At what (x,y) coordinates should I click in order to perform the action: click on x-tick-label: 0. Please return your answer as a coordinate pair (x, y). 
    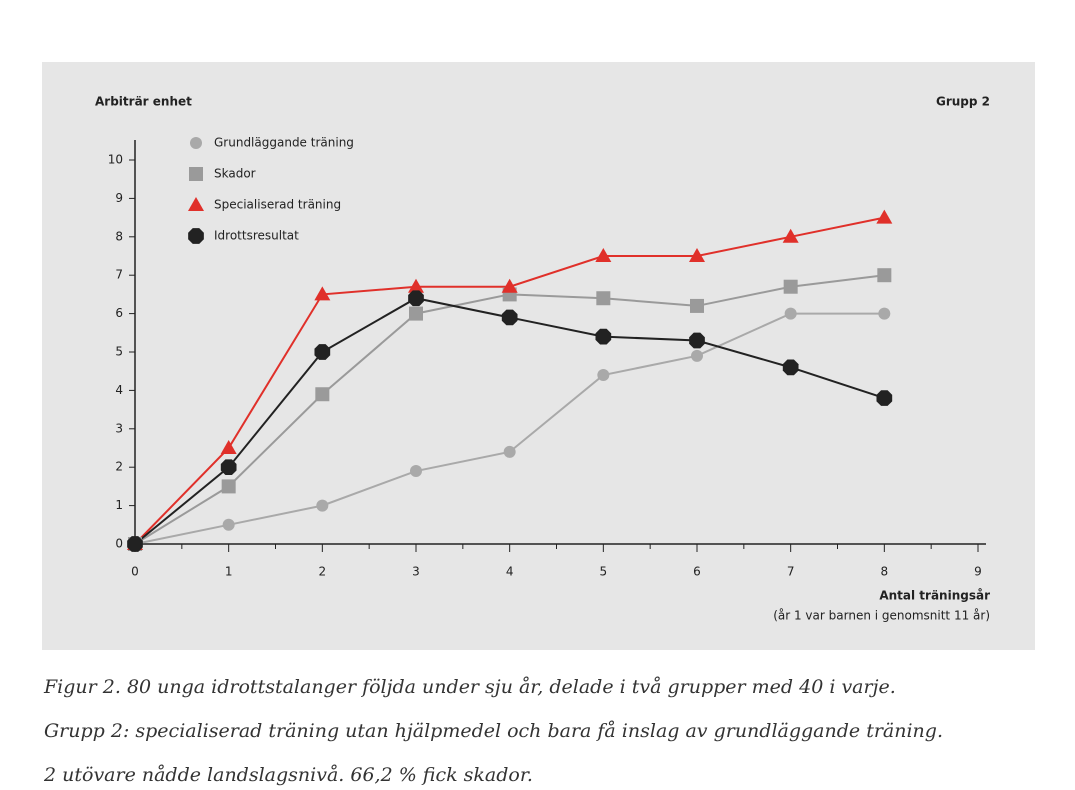
    Looking at the image, I should click on (135, 572).